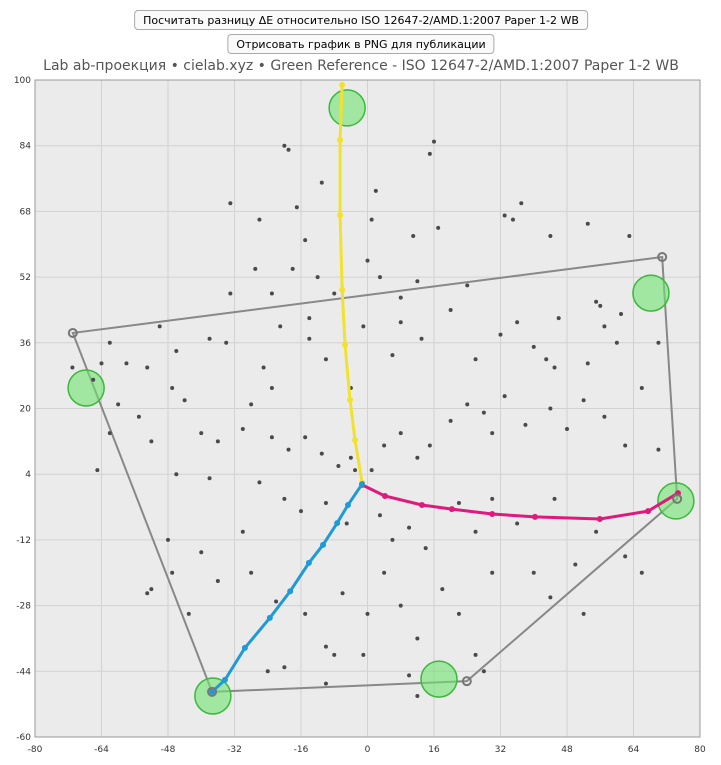  I want to click on y-tick-label: 20, so click(26, 410).